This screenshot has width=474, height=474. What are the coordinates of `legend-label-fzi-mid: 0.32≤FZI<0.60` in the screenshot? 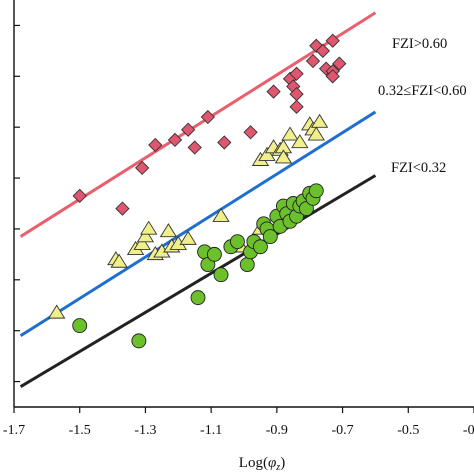 It's located at (422, 91).